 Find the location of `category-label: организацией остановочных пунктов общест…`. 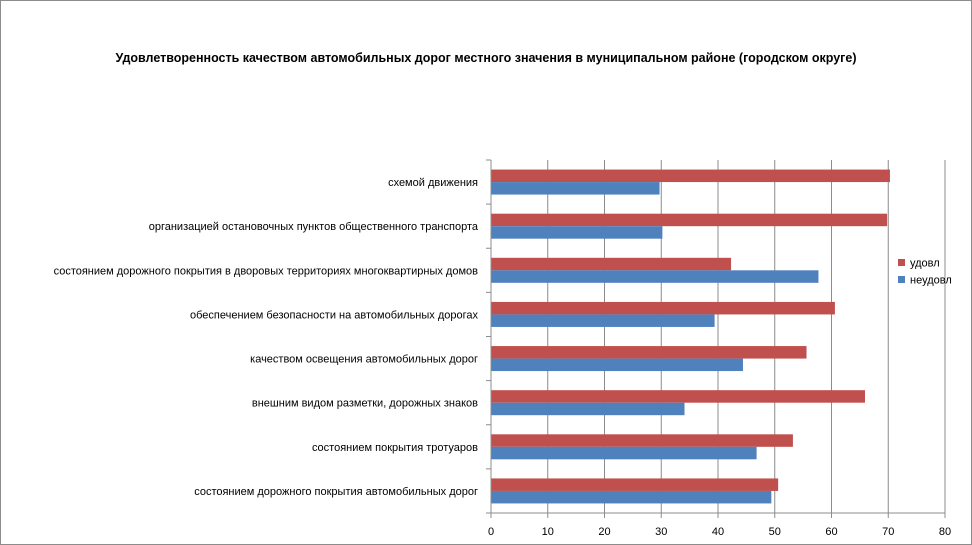

category-label: организацией остановочных пунктов общест… is located at coordinates (314, 227).